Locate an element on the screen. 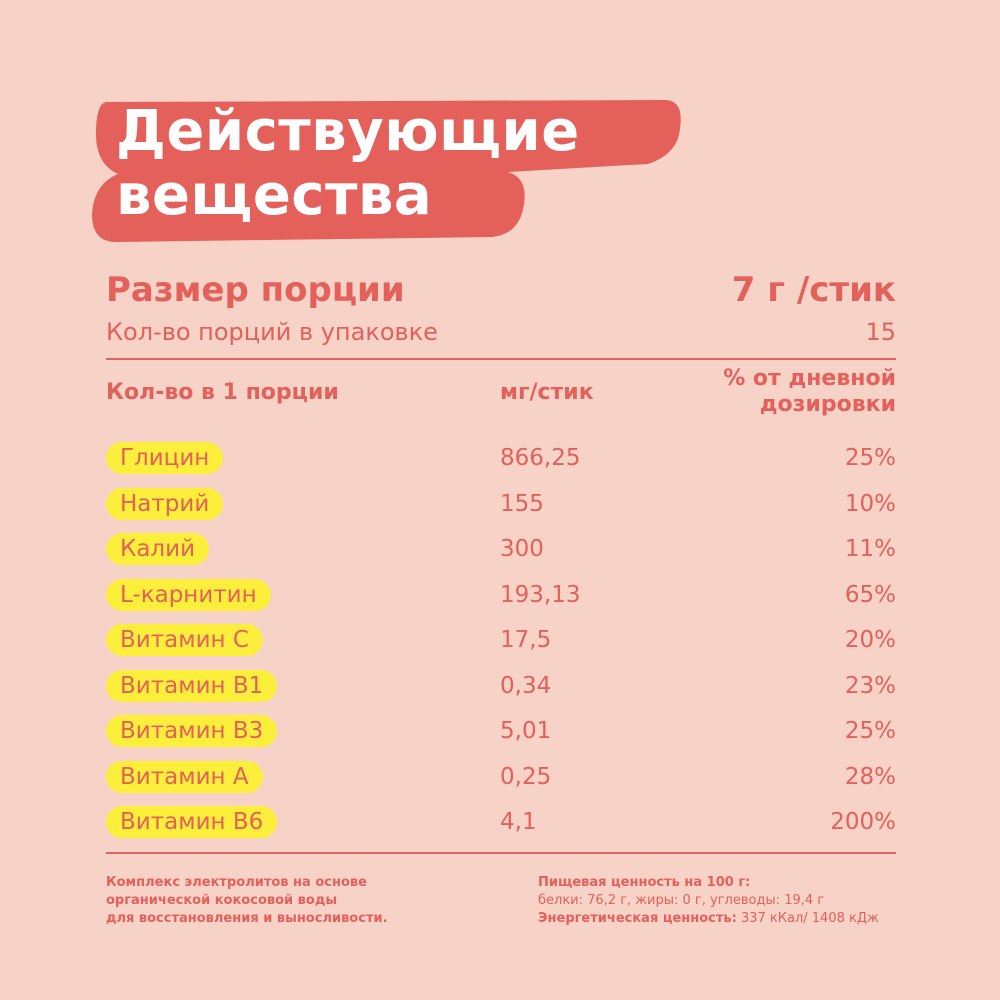 The height and width of the screenshot is (1000, 1000). nutrient-mg: 17,5 is located at coordinates (526, 640).